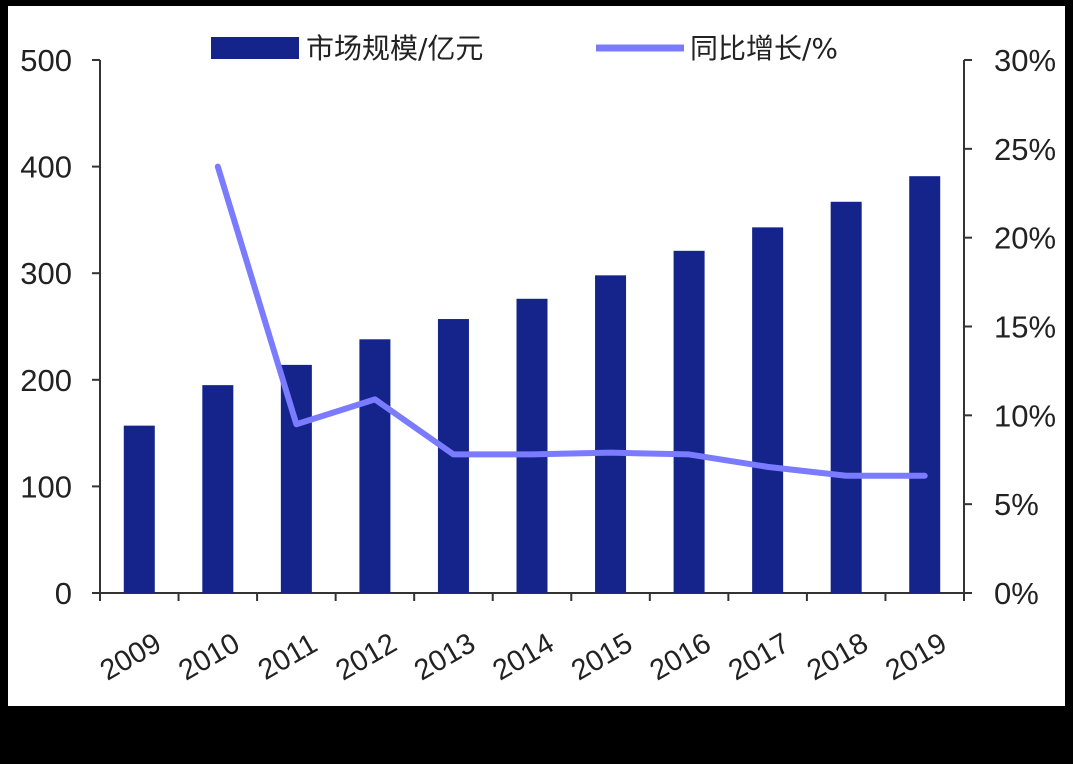 This screenshot has height=764, width=1073. I want to click on right-axis-tick-label: 15%, so click(1025, 327).